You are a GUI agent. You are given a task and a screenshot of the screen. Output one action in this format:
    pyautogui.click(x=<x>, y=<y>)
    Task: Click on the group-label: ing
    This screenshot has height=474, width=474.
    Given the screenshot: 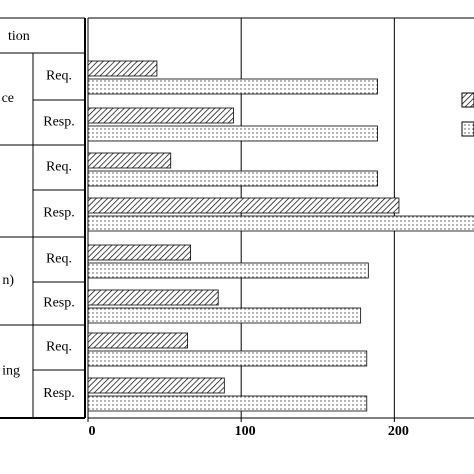 What is the action you would take?
    pyautogui.click(x=11, y=371)
    